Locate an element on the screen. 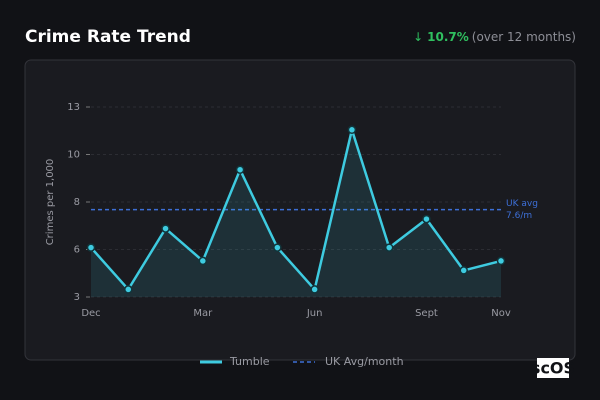  x-tick-label: Nov is located at coordinates (501, 313).